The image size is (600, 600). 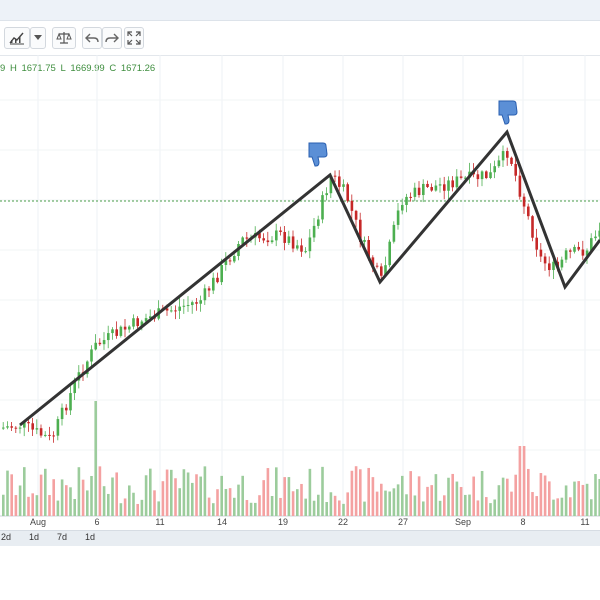 I want to click on timeframe-1d-alt: 1d, so click(x=90, y=537).